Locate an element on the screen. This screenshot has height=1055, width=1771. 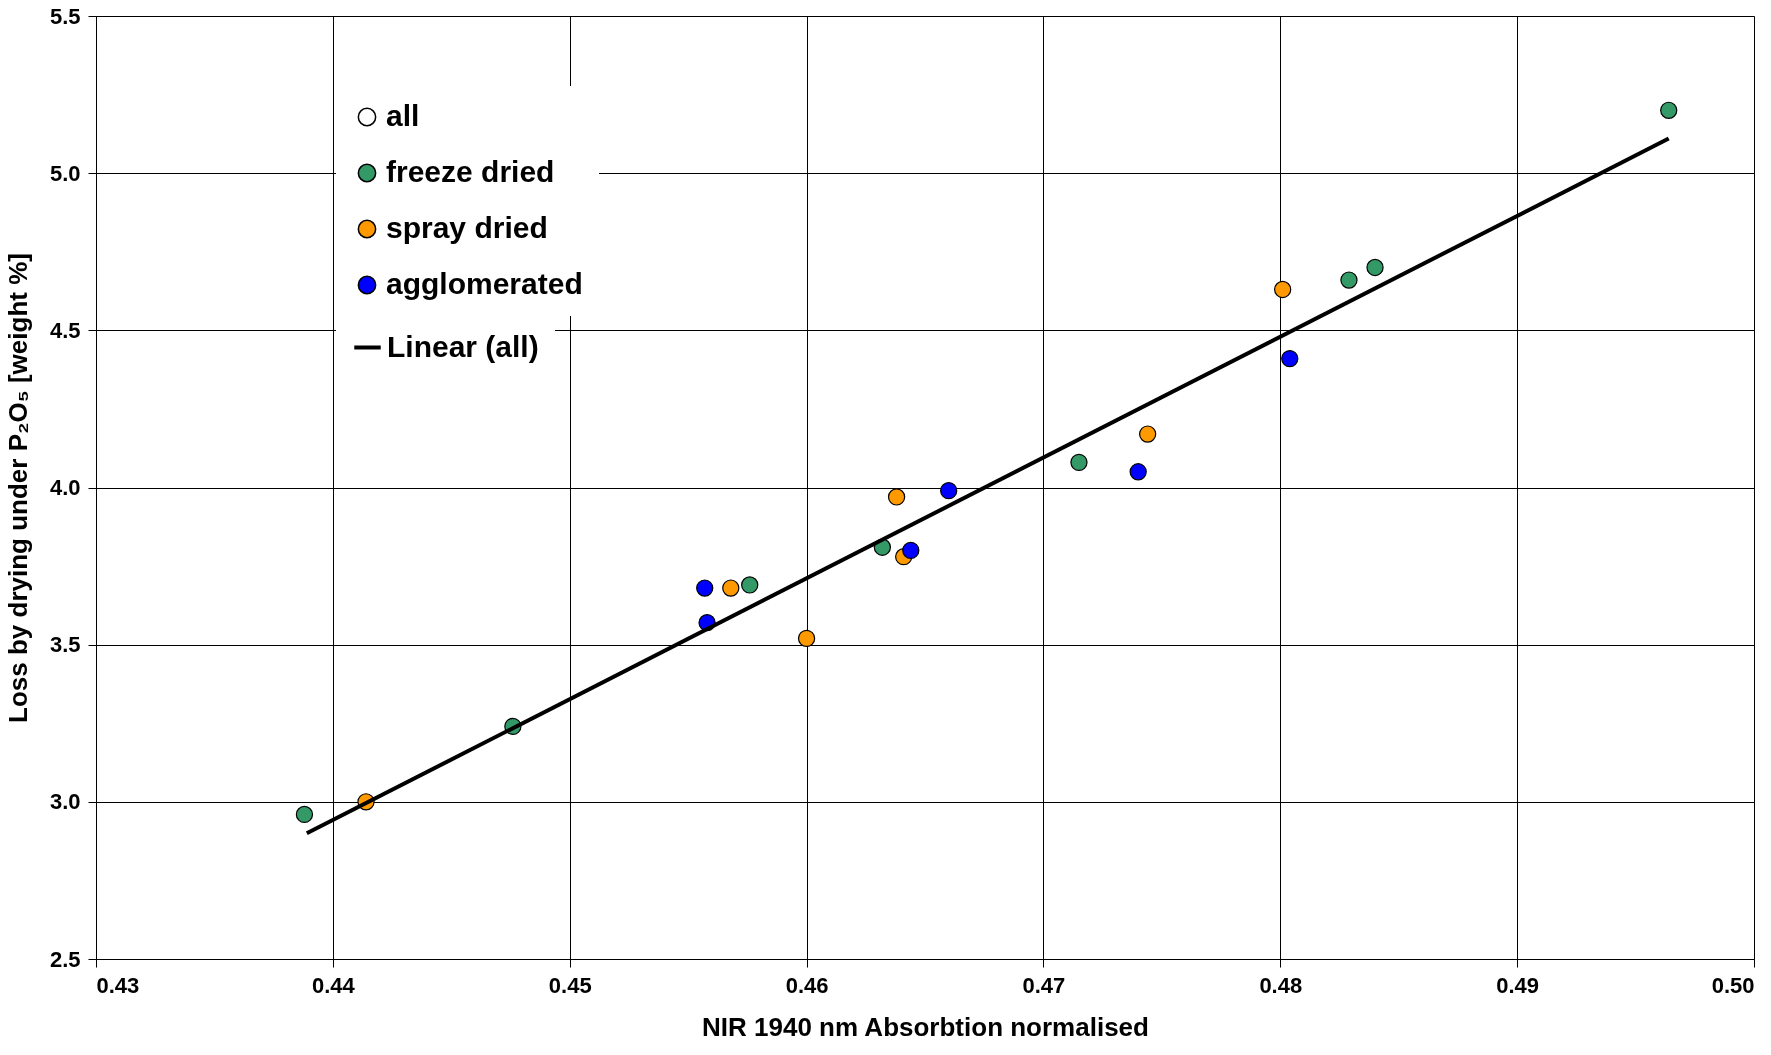
y-tick-label: 3.0 is located at coordinates (65, 802).